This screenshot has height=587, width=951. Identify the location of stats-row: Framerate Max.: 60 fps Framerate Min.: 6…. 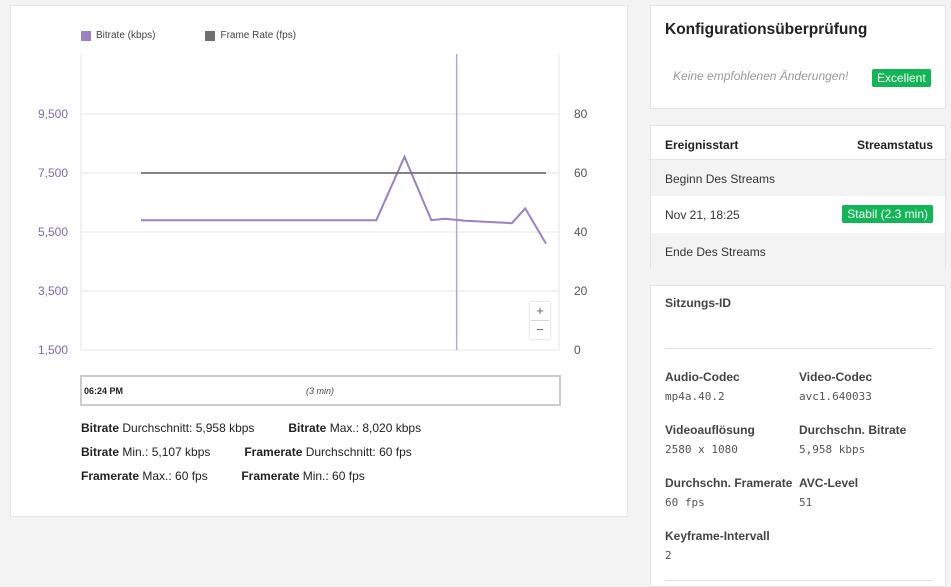
(251, 480).